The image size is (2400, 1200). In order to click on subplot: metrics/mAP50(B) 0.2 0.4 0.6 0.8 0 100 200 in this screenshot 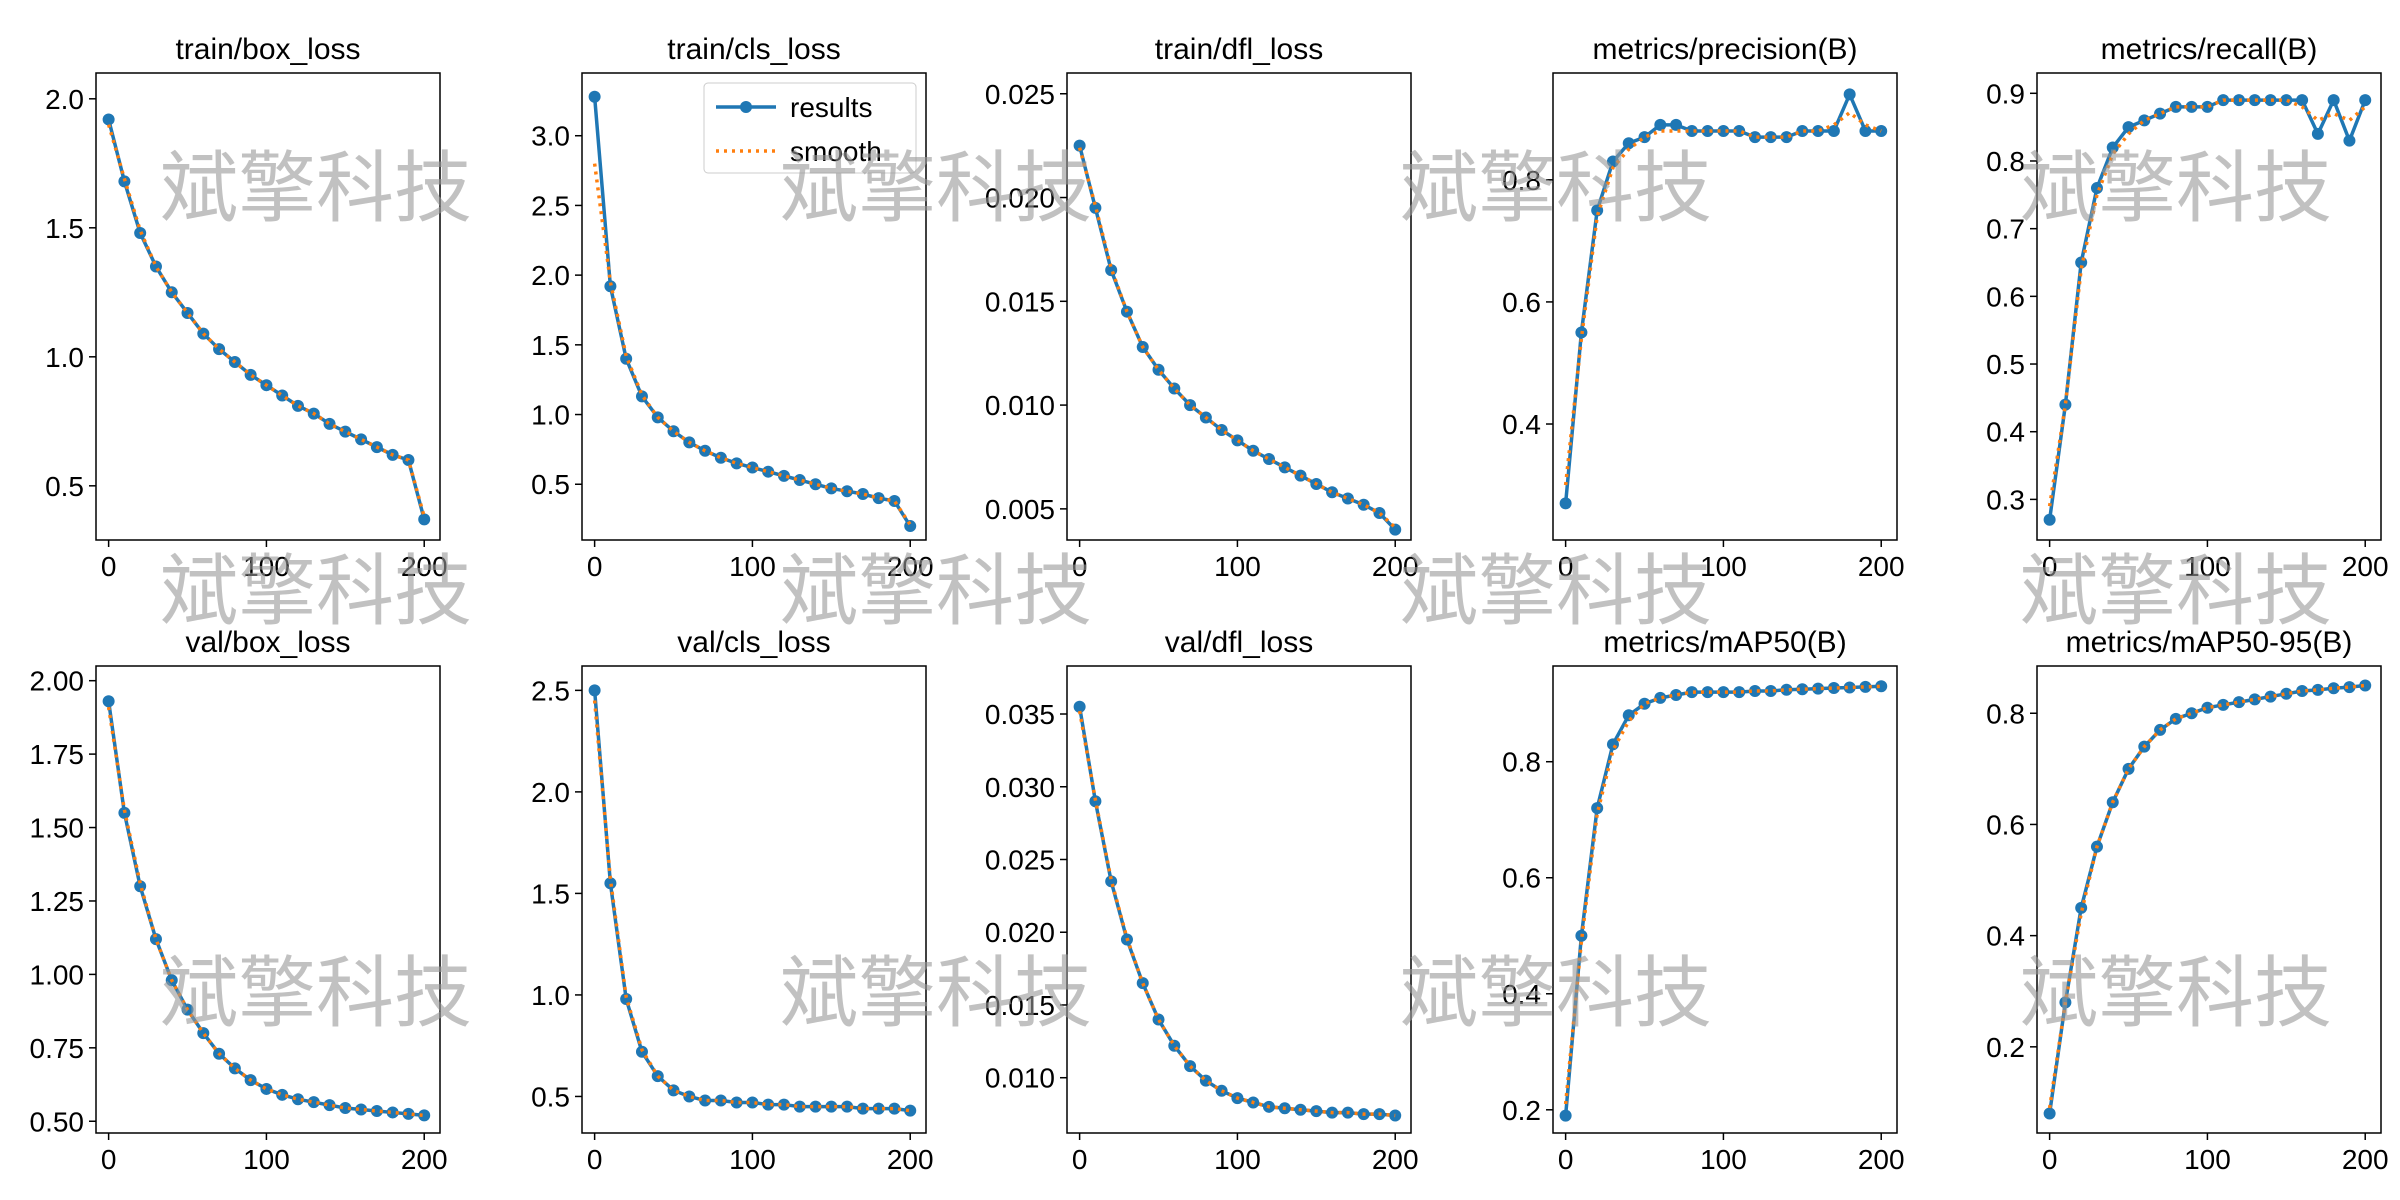, I will do `click(1703, 900)`.